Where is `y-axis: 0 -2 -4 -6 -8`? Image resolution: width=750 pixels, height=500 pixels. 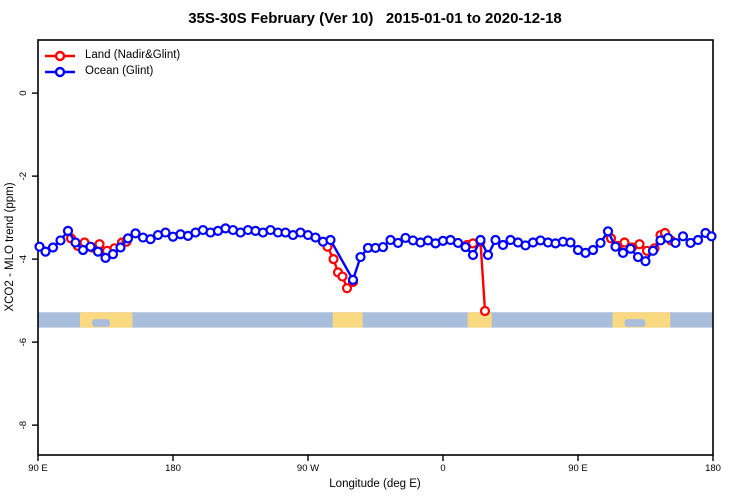 y-axis: 0 -2 -4 -6 -8 is located at coordinates (28, 259).